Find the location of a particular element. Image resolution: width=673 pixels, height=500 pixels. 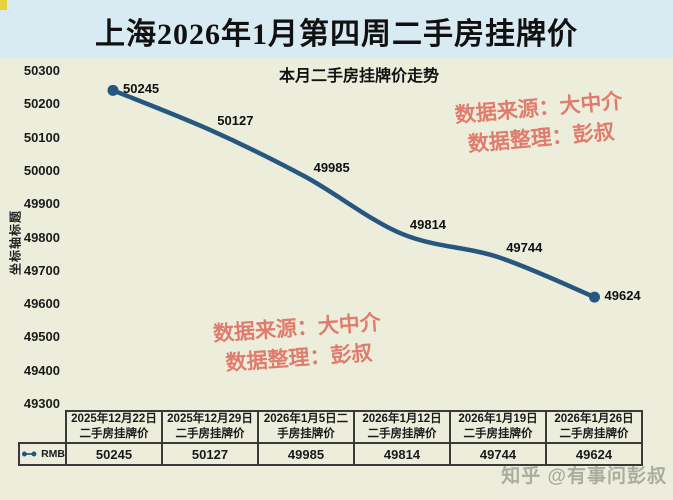

data-point-label: 50245 is located at coordinates (141, 89).